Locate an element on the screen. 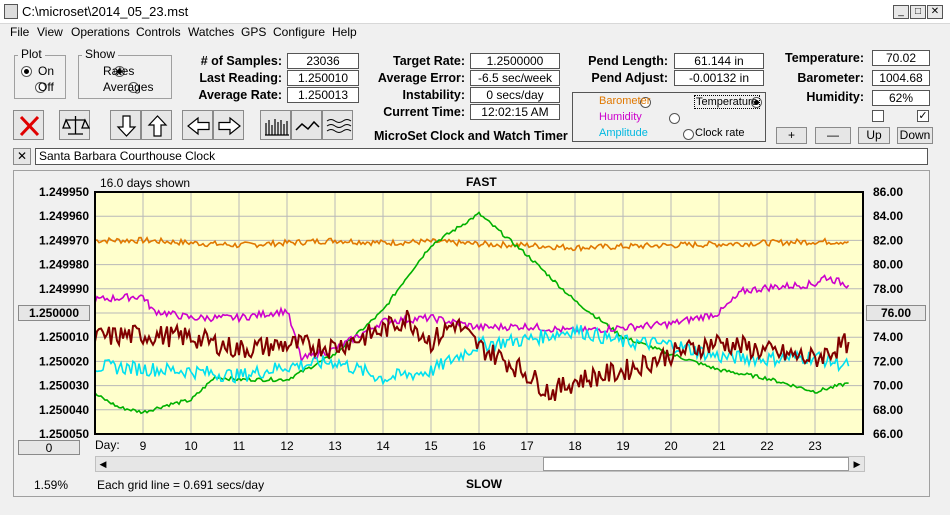 This screenshot has width=950, height=515. barometer-value: 1004.68 is located at coordinates (901, 78).